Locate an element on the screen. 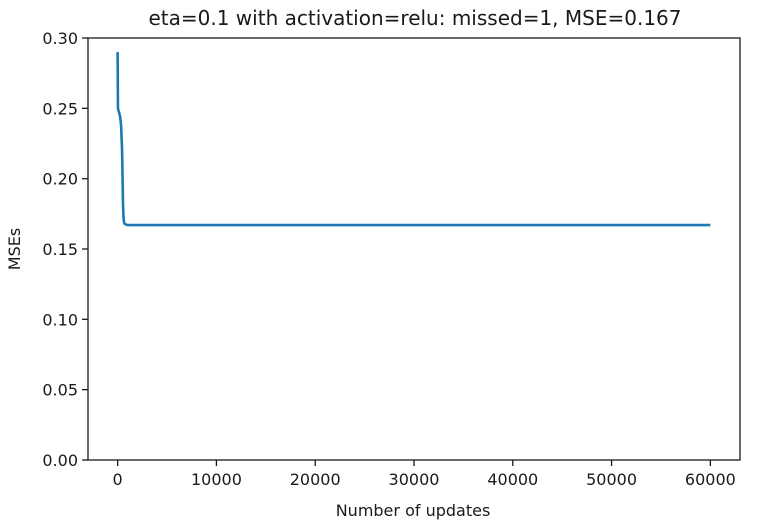 The width and height of the screenshot is (769, 524). y-tick-label: 0.30 is located at coordinates (60, 38).